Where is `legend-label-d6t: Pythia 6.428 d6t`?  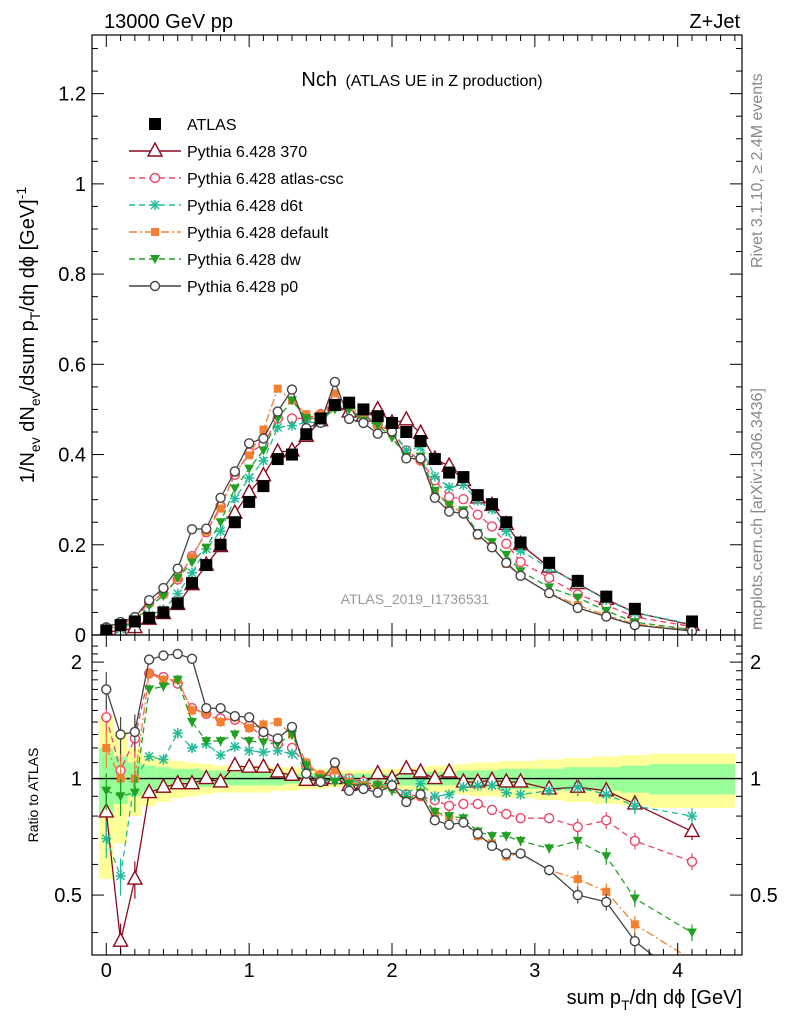
legend-label-d6t: Pythia 6.428 d6t is located at coordinates (245, 206).